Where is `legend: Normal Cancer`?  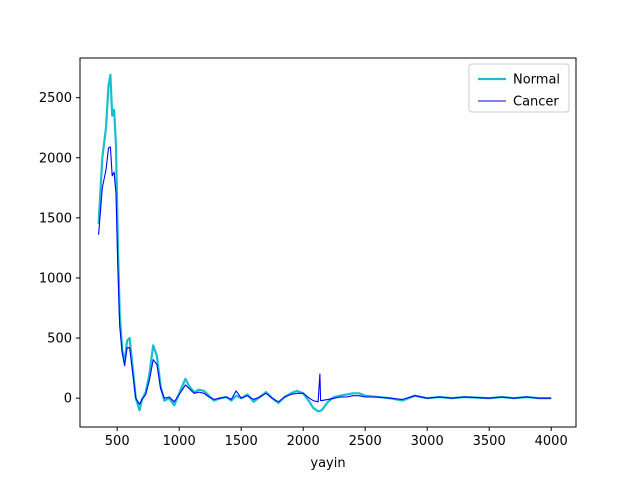
legend: Normal Cancer is located at coordinates (519, 88).